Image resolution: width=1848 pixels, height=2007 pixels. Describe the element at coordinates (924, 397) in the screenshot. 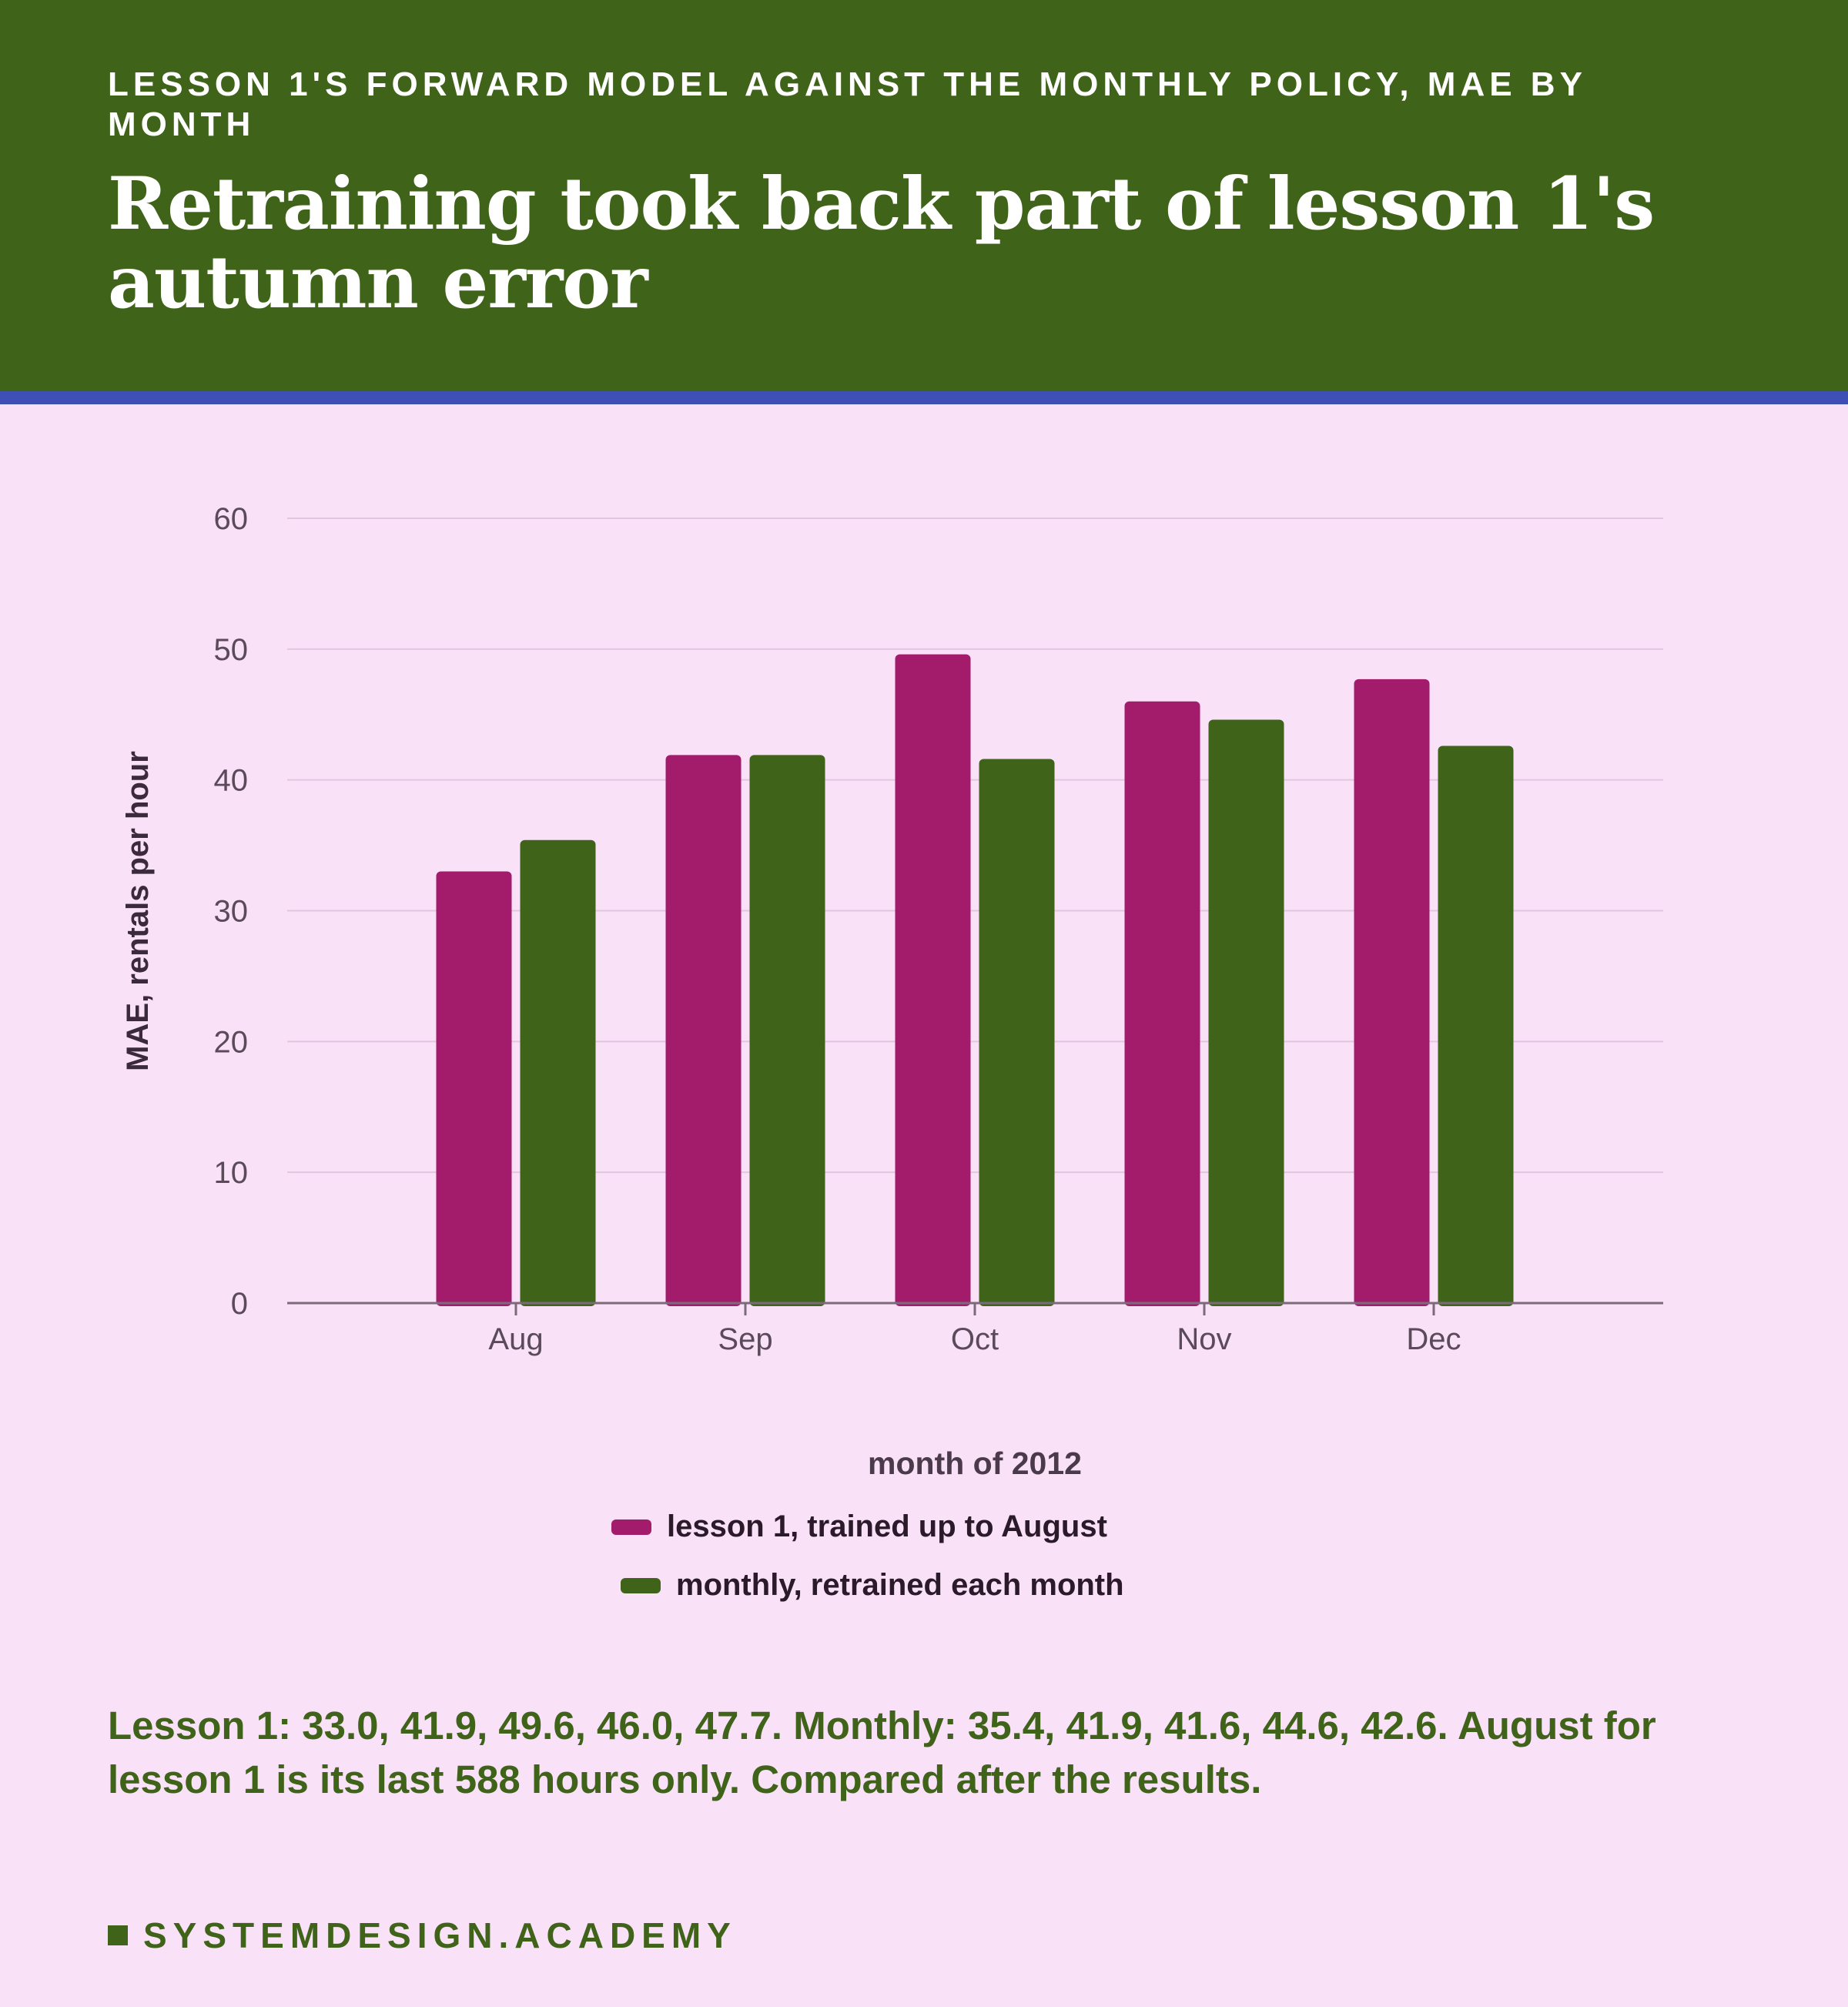

I see `header-accent-rule` at that location.